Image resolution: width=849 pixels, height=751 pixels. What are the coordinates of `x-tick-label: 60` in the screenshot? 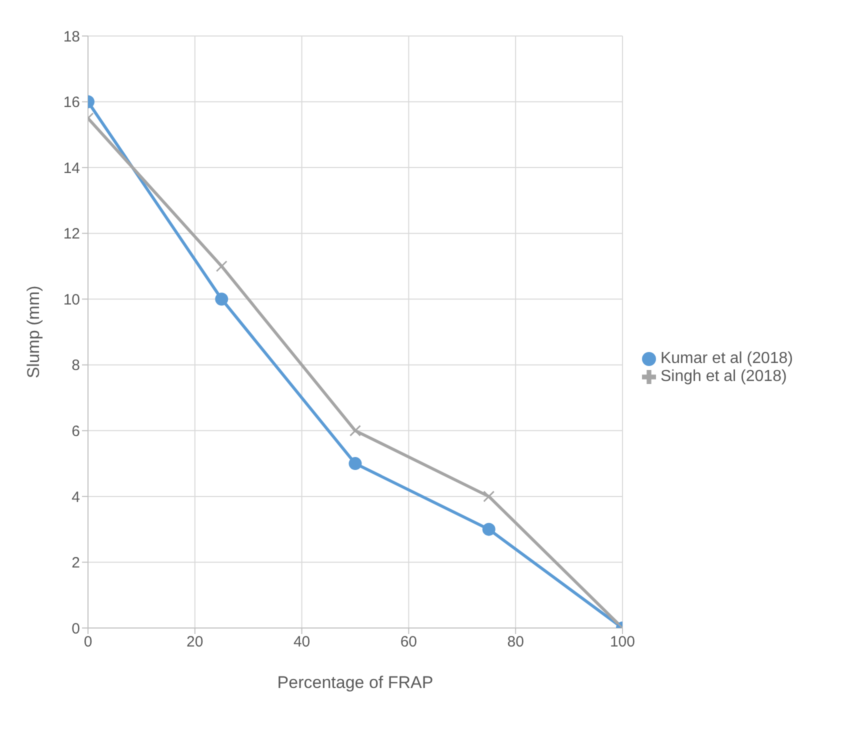 It's located at (409, 642).